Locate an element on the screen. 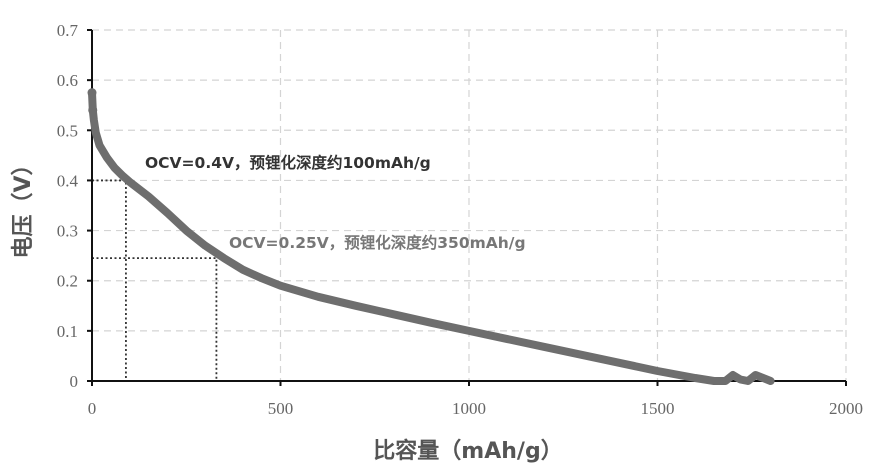 This screenshot has height=474, width=876. x-tick-labels: 0 500 1000 1500 2000 is located at coordinates (475, 408).